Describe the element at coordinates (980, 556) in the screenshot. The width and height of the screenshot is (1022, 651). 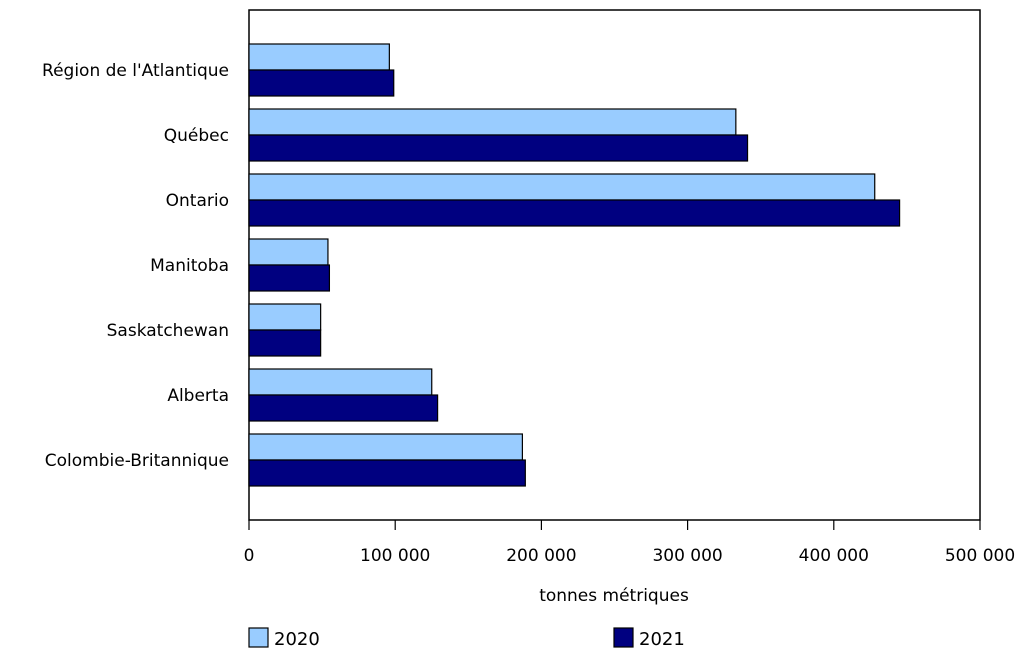
I see `x-tick-label-5: 500 000` at that location.